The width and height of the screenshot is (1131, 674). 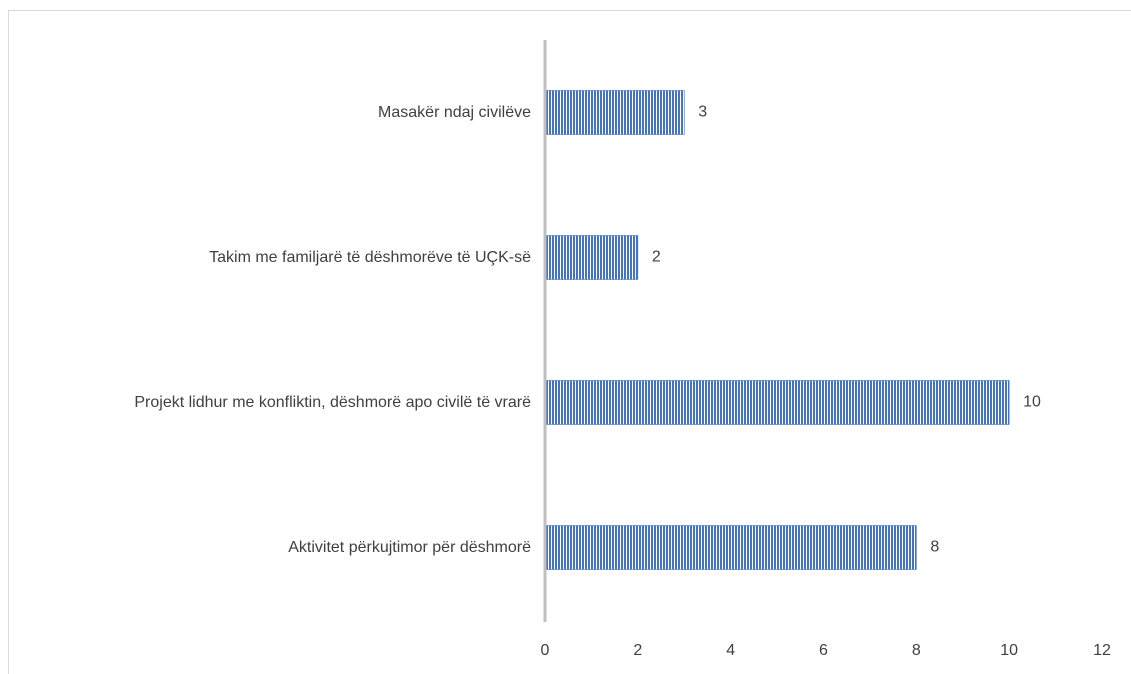 What do you see at coordinates (934, 547) in the screenshot?
I see `data-label: 8` at bounding box center [934, 547].